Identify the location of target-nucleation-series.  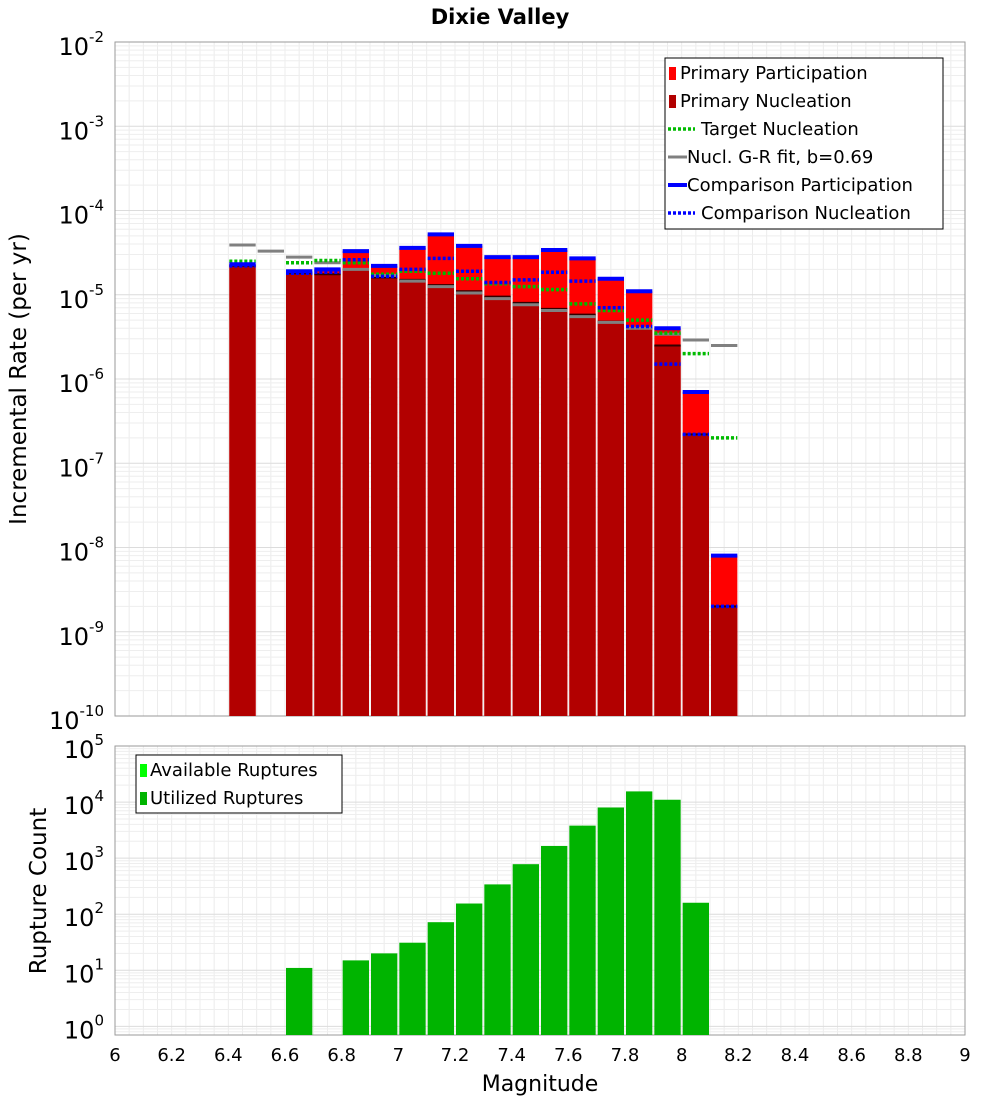
(483, 349).